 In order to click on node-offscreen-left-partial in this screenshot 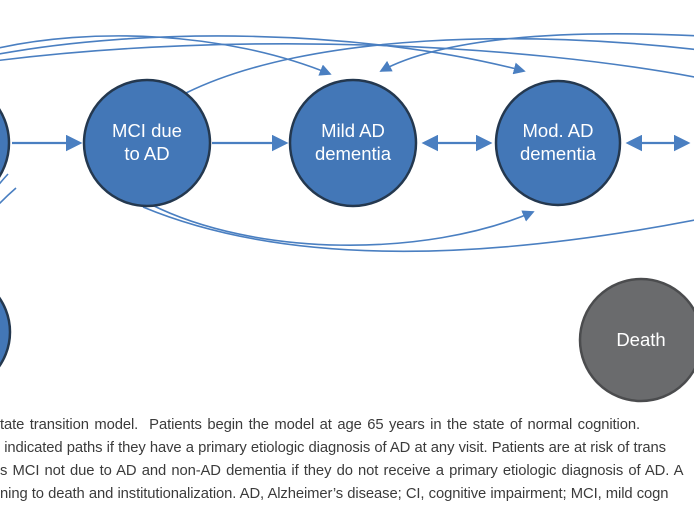, I will do `click(5, 143)`.